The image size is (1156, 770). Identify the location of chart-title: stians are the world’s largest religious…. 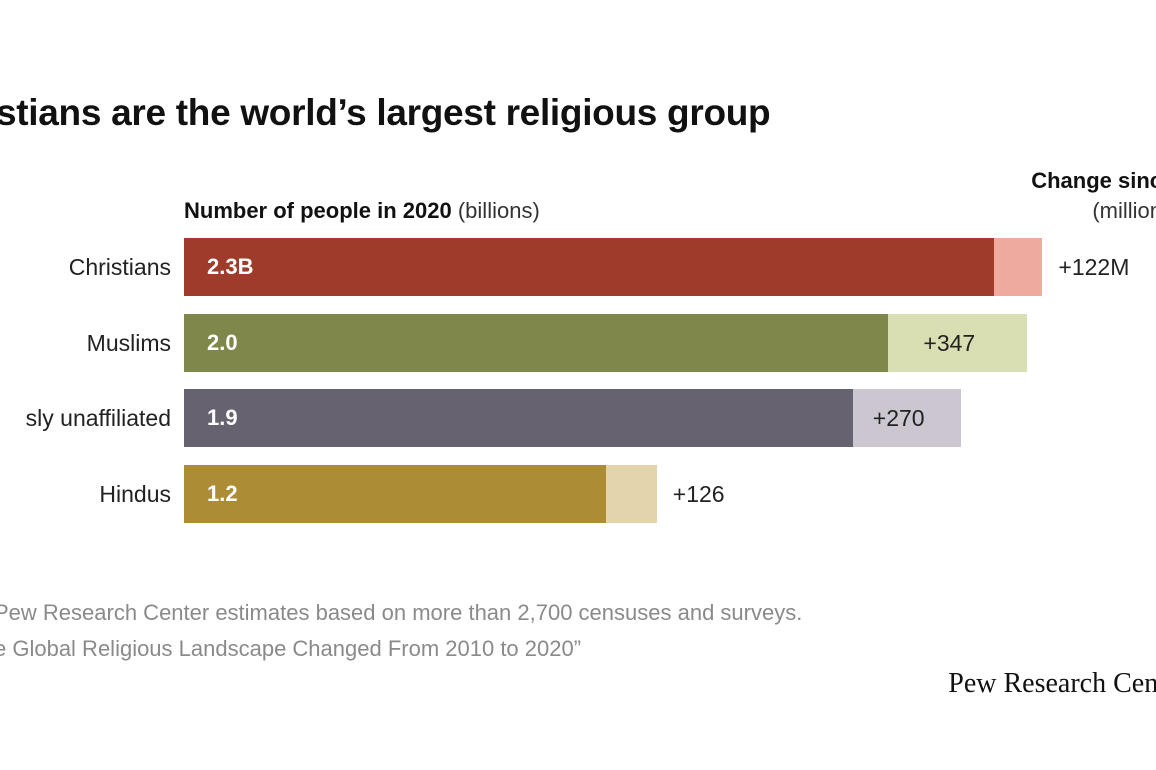
(385, 112).